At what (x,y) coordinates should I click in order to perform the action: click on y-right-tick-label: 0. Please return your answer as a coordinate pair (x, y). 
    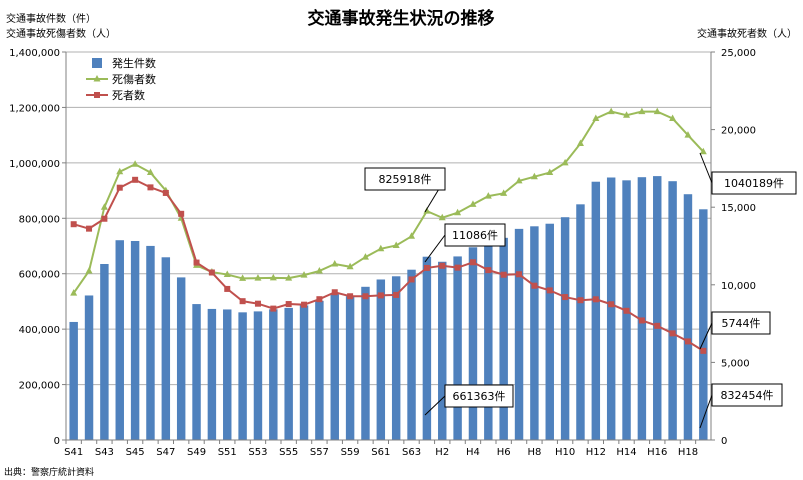
    Looking at the image, I should click on (724, 441).